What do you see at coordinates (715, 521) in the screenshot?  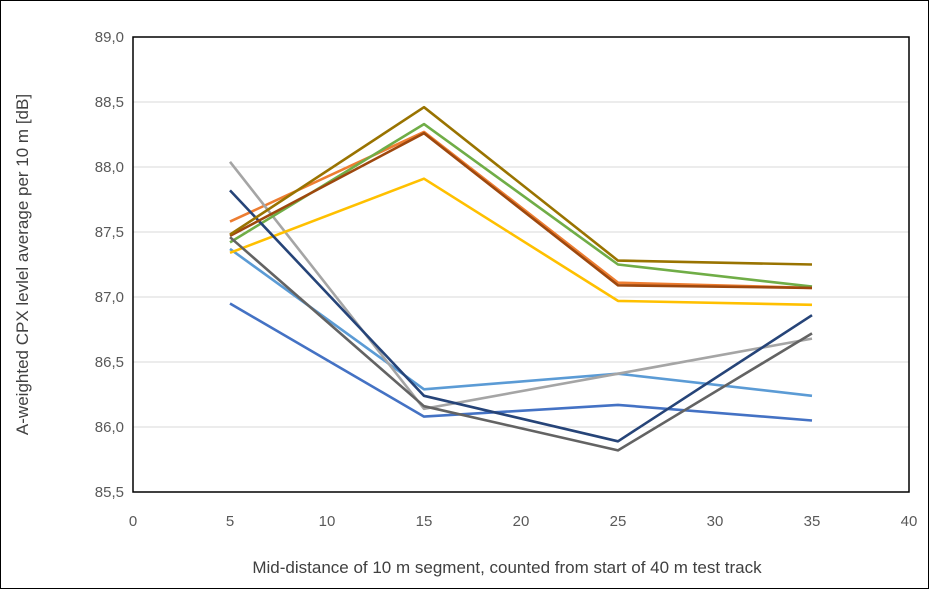 I see `x-tick-label: 30` at bounding box center [715, 521].